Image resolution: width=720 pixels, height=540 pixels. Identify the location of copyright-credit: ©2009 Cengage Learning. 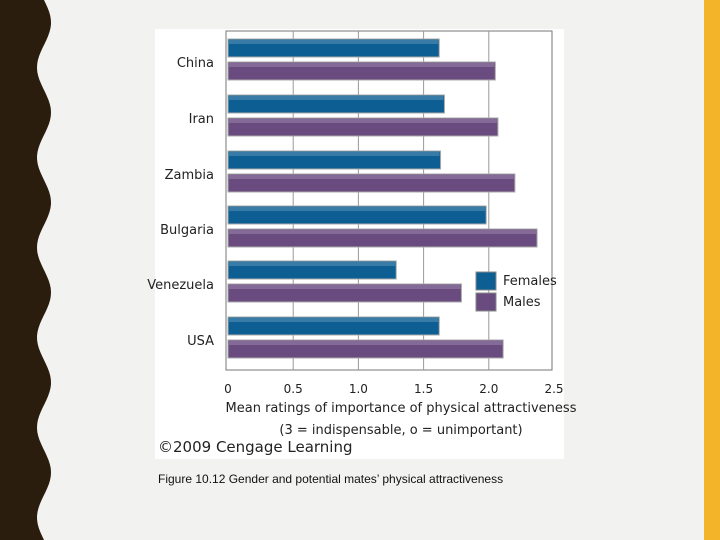
(255, 447).